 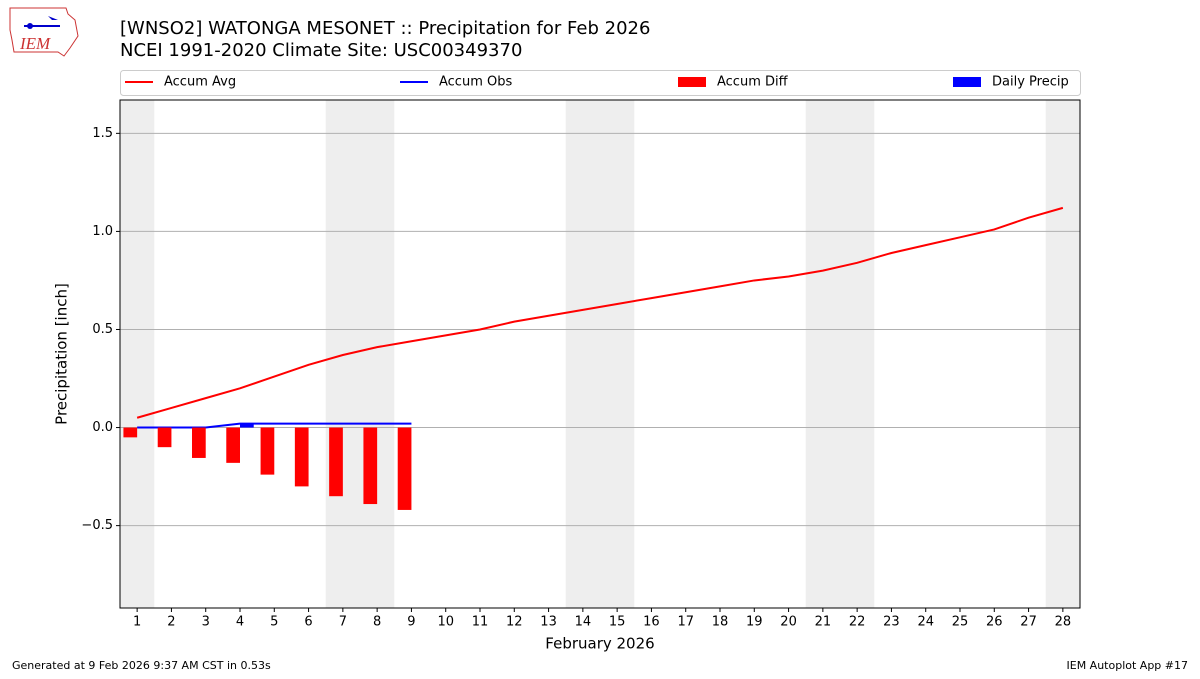 I want to click on x-tick-label: 8, so click(x=377, y=622).